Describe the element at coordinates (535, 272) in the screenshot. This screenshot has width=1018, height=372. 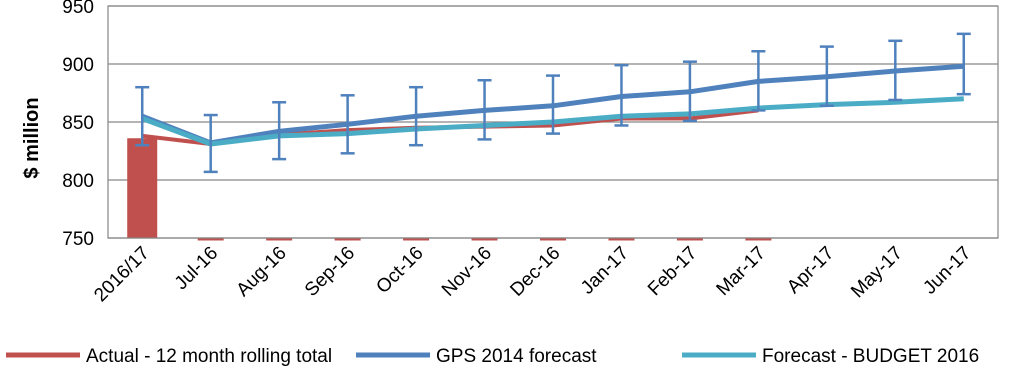
I see `x-tick-label: Dec-16` at that location.